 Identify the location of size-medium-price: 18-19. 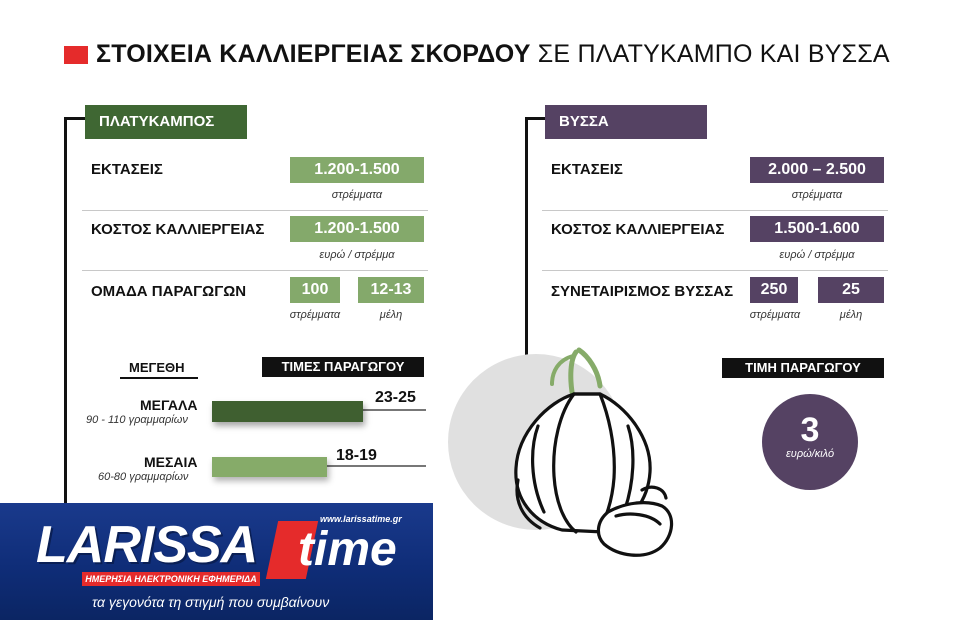
(356, 455).